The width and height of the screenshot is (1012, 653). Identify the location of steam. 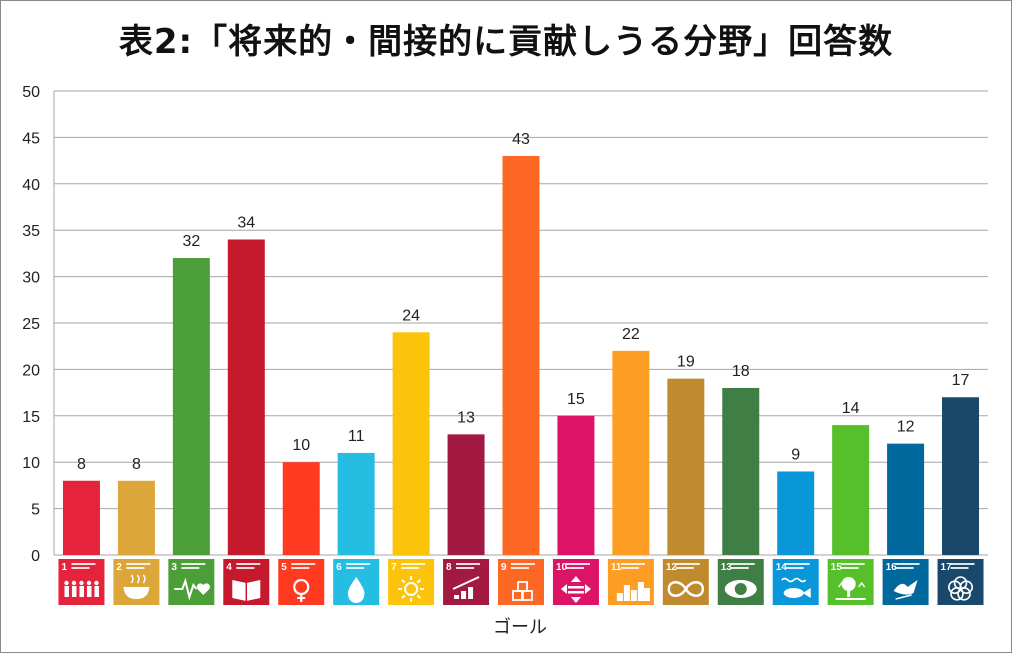
(138, 579).